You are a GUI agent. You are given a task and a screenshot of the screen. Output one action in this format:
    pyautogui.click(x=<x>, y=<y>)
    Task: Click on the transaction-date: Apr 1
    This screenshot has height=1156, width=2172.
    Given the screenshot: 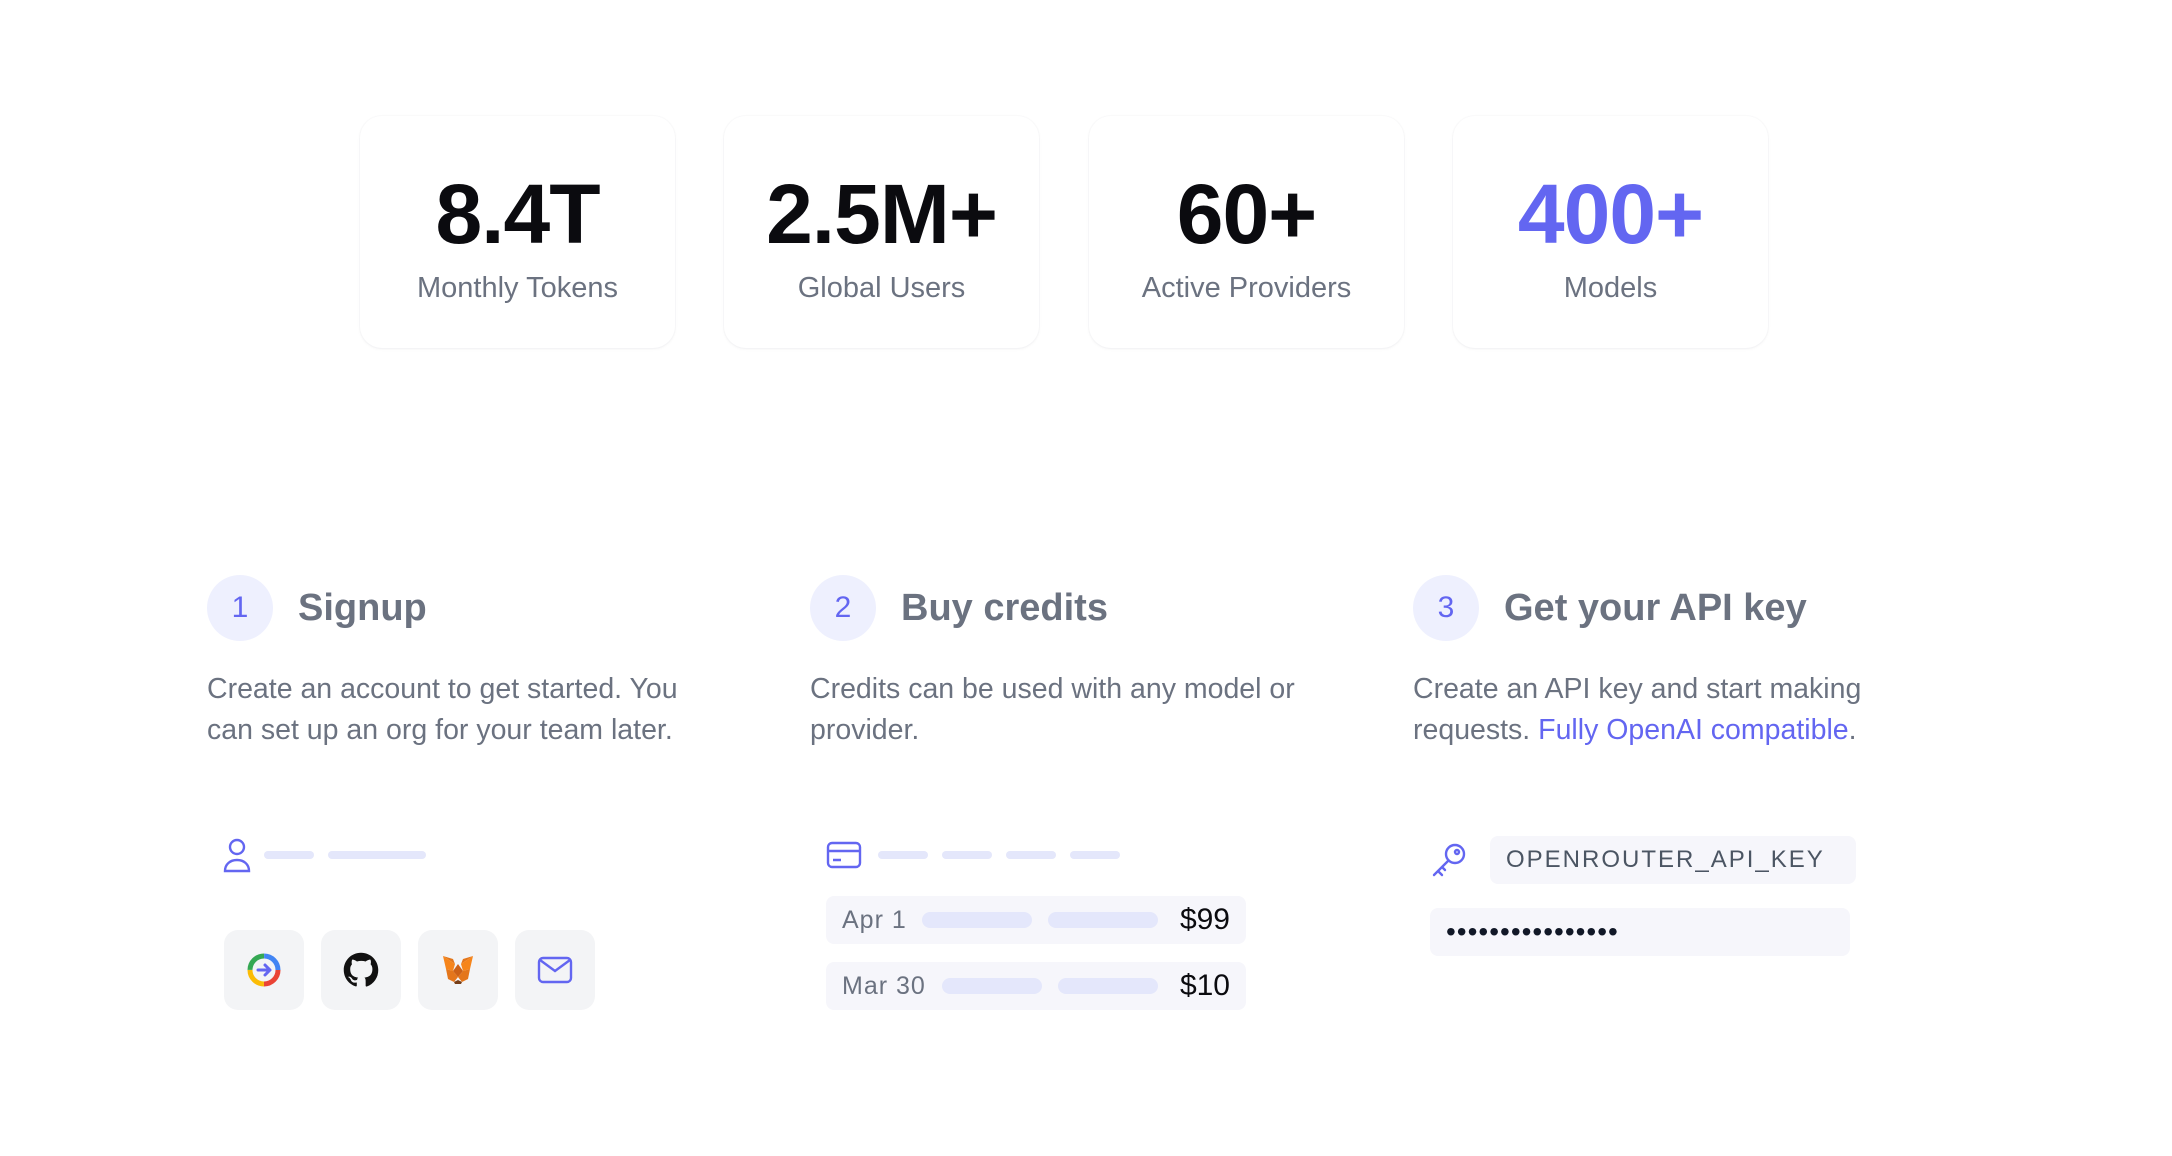 What is the action you would take?
    pyautogui.click(x=874, y=919)
    